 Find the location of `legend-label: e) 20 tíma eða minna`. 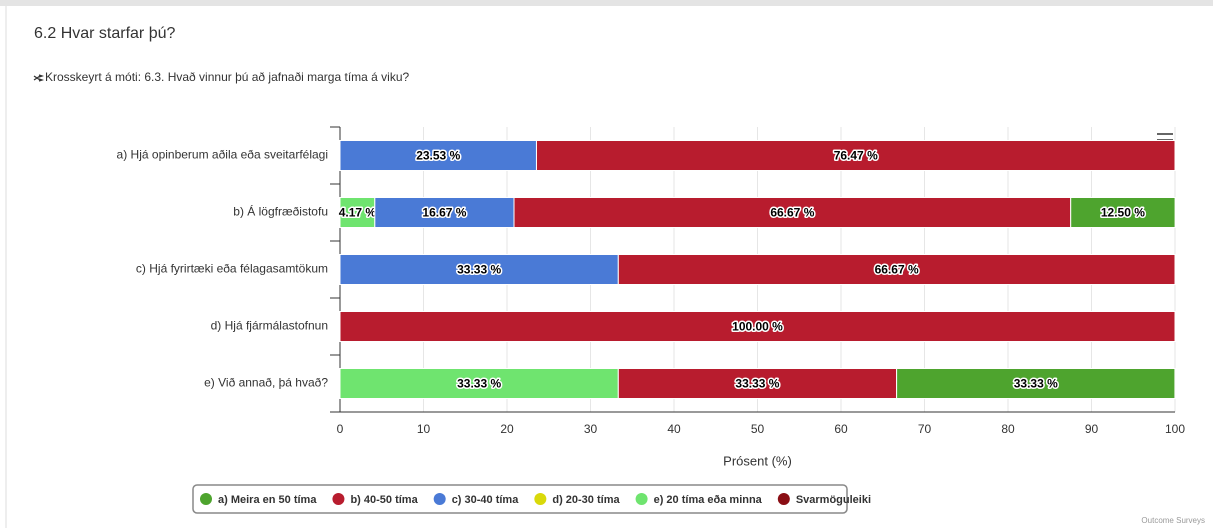

legend-label: e) 20 tíma eða minna is located at coordinates (708, 500).